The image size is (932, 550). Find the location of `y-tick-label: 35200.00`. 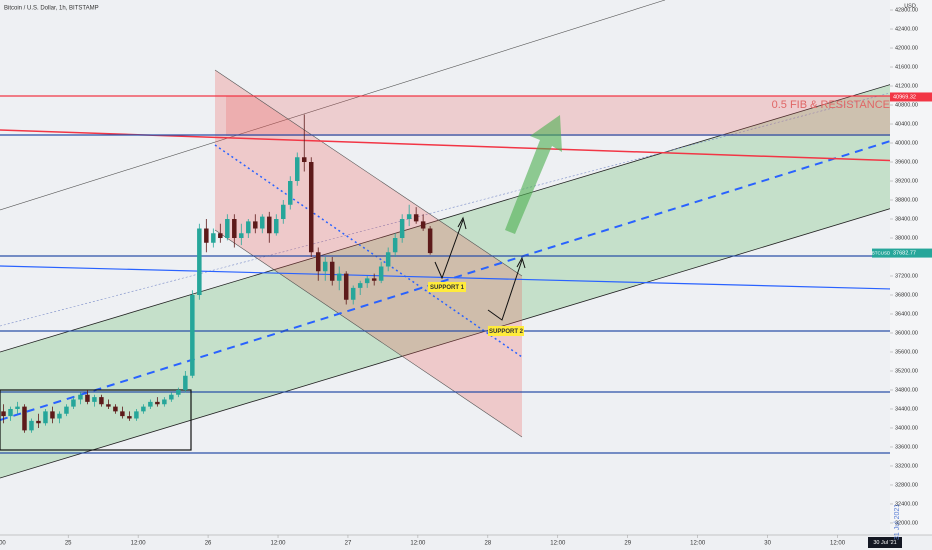

y-tick-label: 35200.00 is located at coordinates (906, 371).